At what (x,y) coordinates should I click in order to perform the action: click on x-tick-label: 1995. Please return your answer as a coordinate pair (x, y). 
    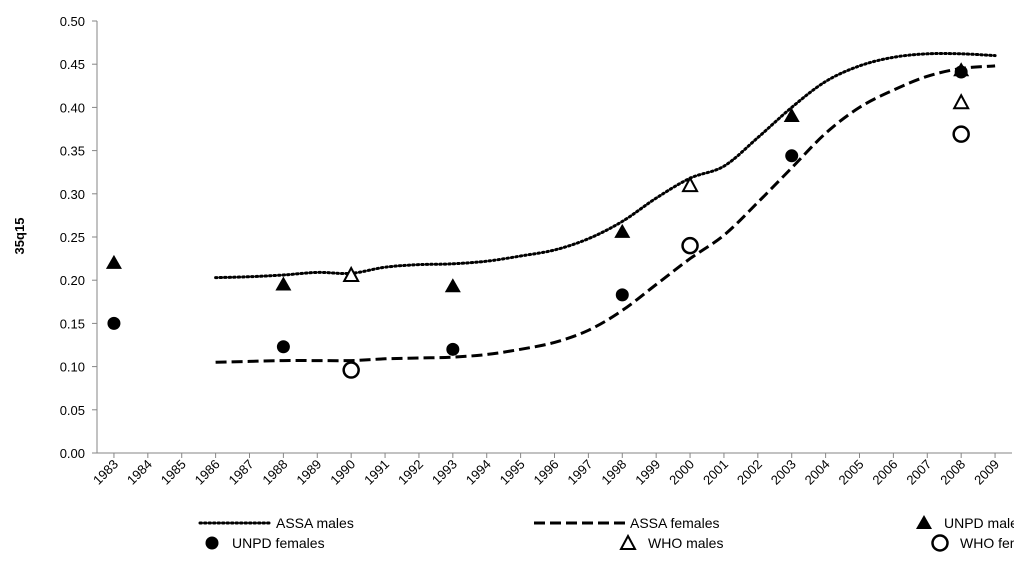
    Looking at the image, I should click on (512, 472).